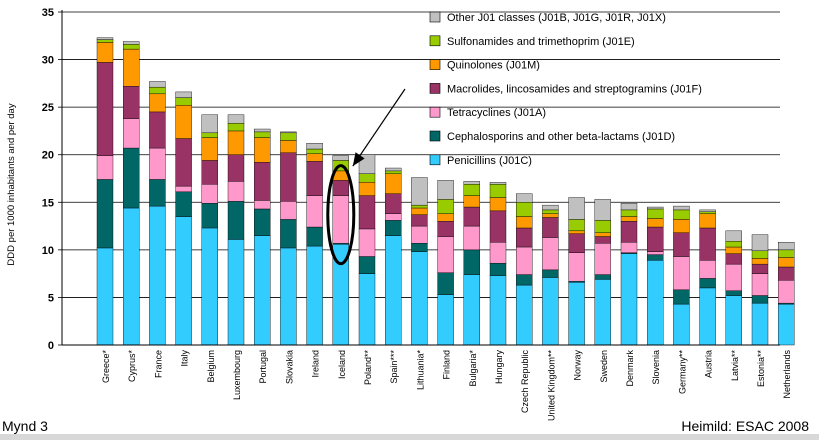 The image size is (819, 440). Describe the element at coordinates (342, 364) in the screenshot. I see `x-tick-label: Iceland` at that location.